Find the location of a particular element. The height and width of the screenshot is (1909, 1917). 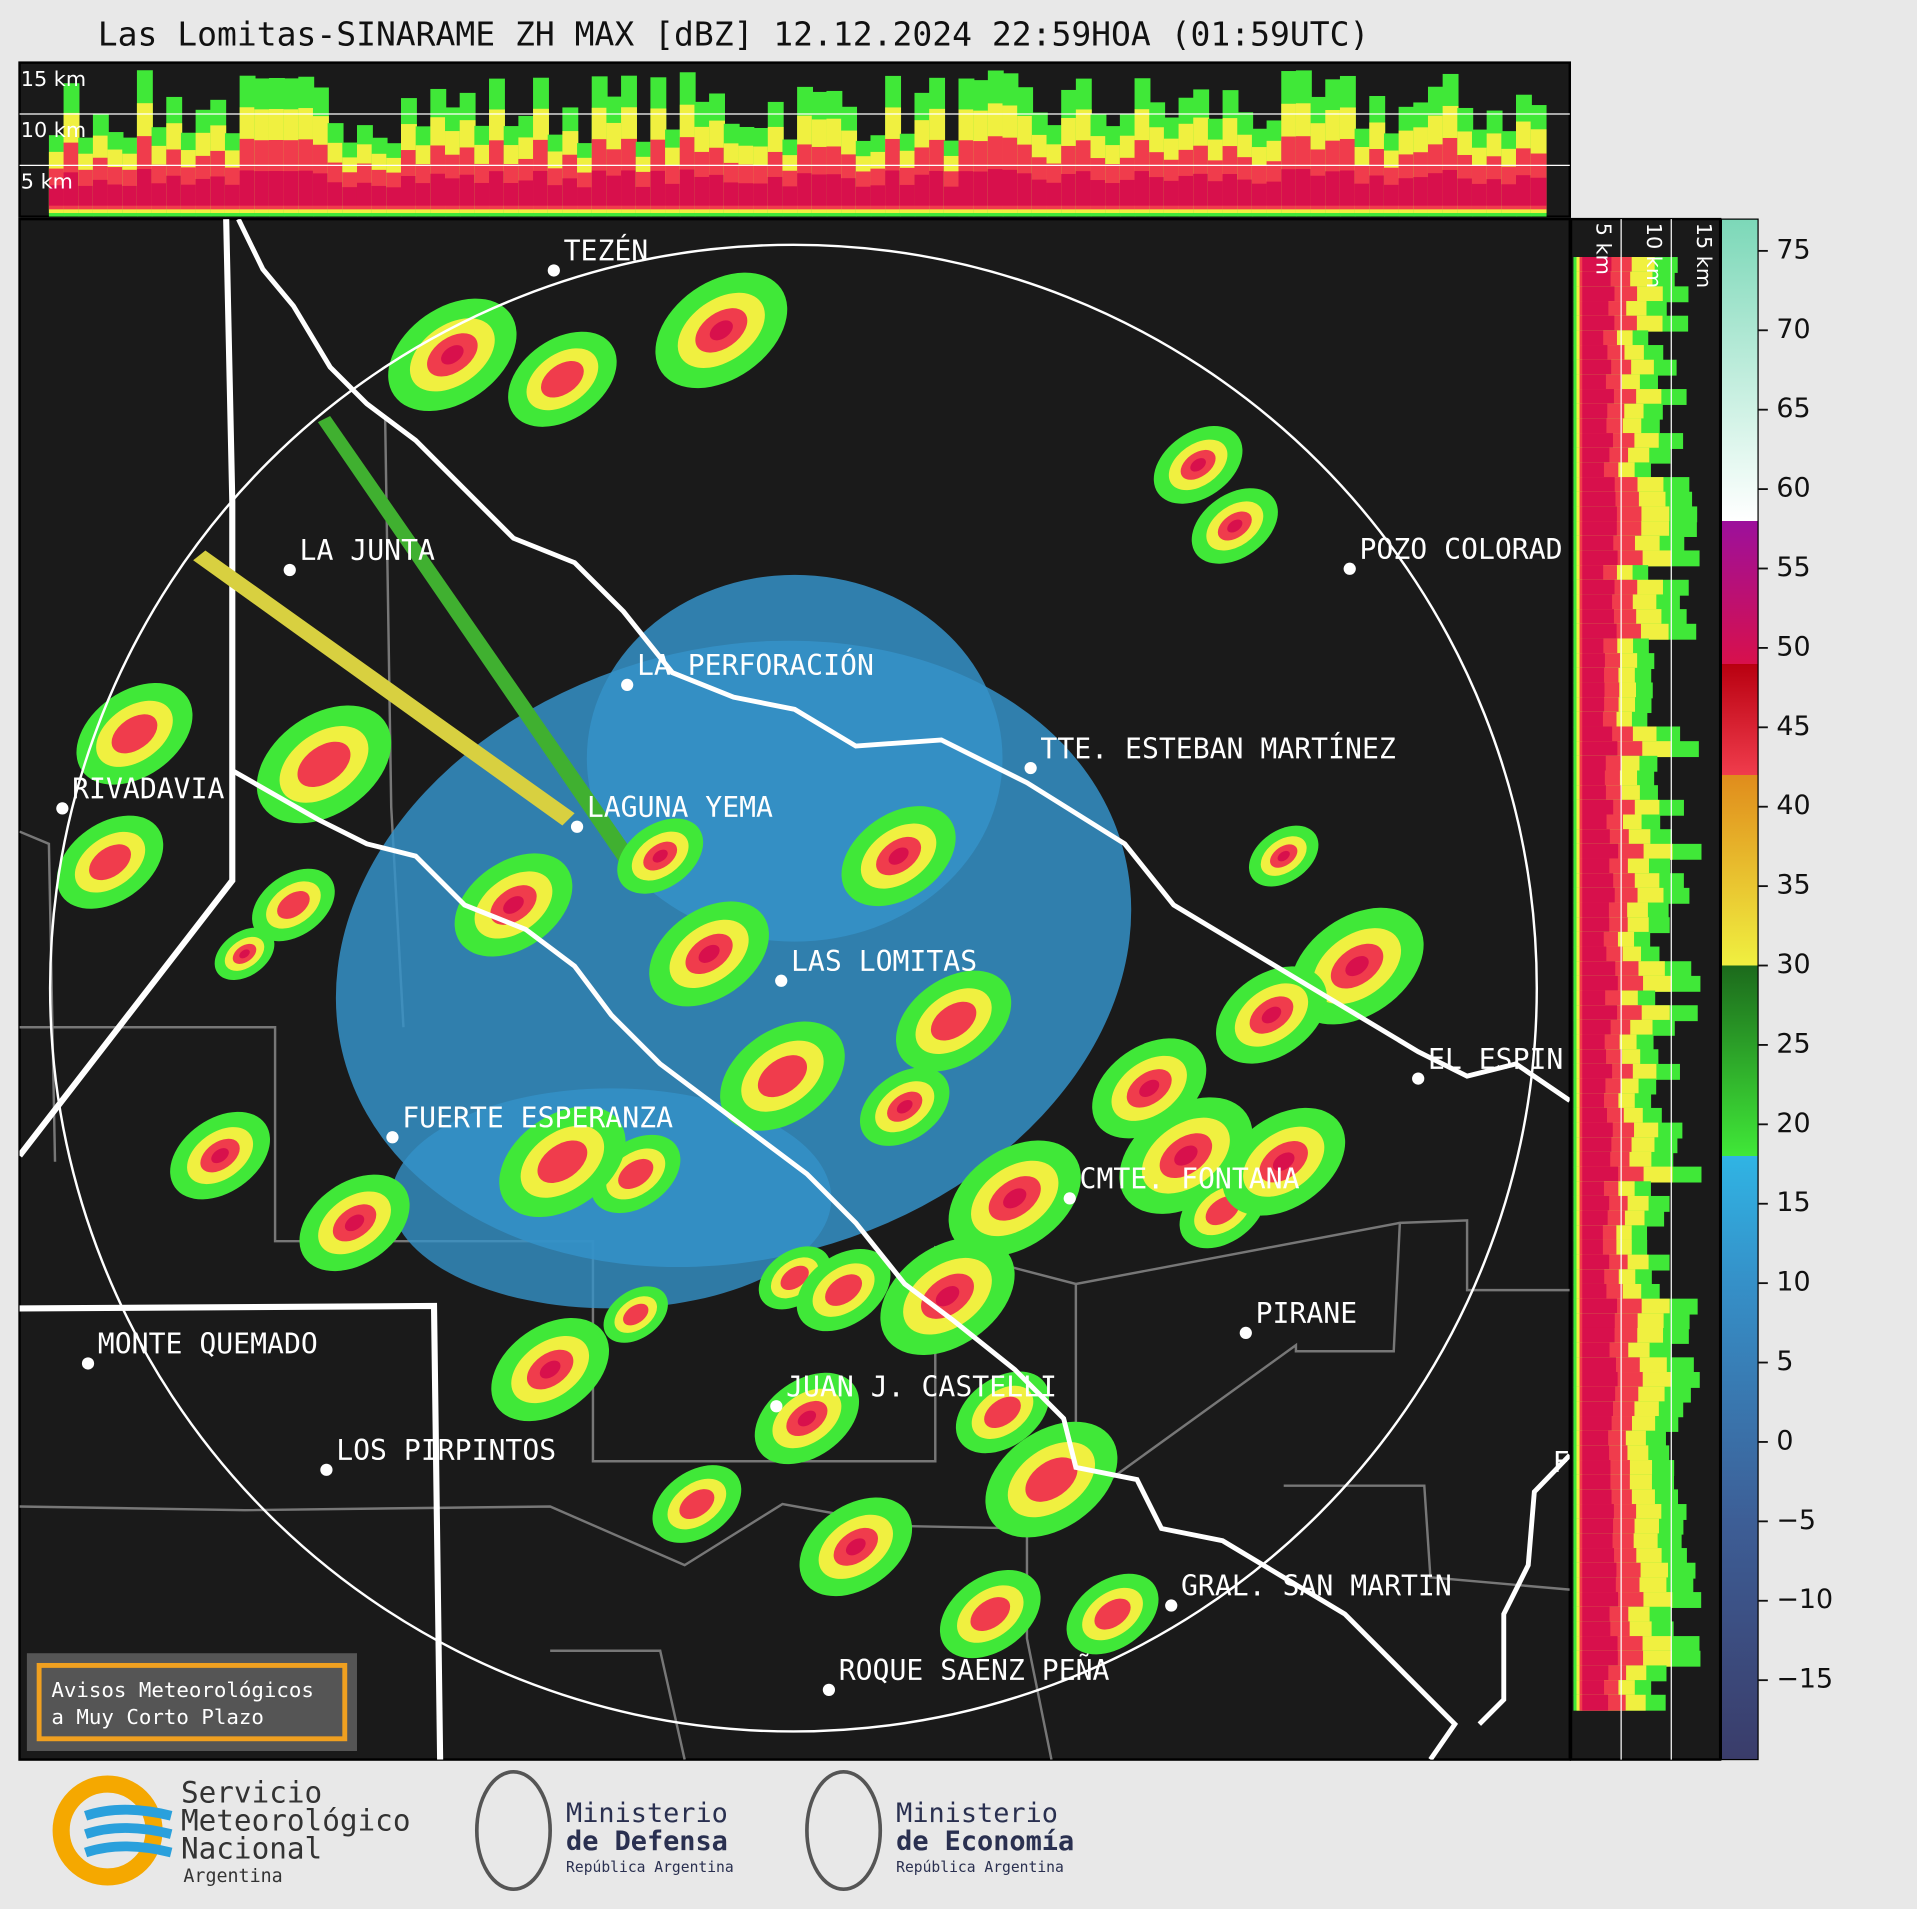

logo-text: Argentina is located at coordinates (232, 1876).